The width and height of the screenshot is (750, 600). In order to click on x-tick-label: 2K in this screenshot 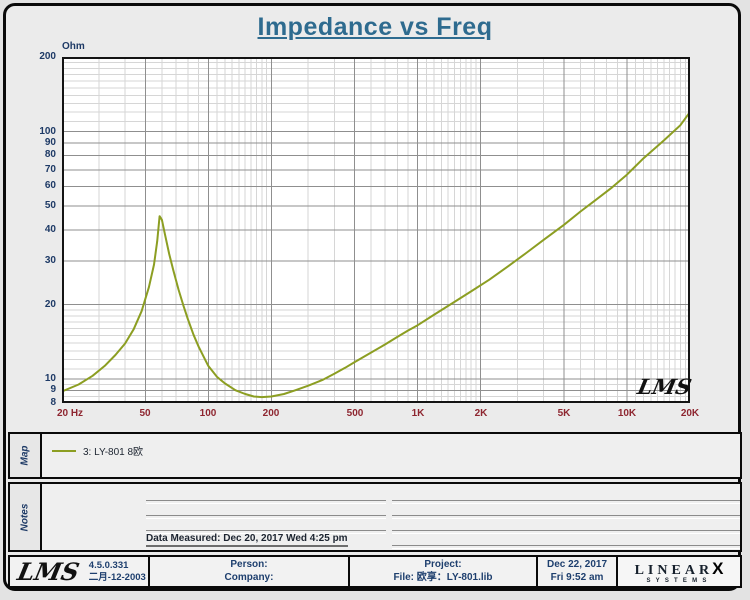, I will do `click(481, 413)`.